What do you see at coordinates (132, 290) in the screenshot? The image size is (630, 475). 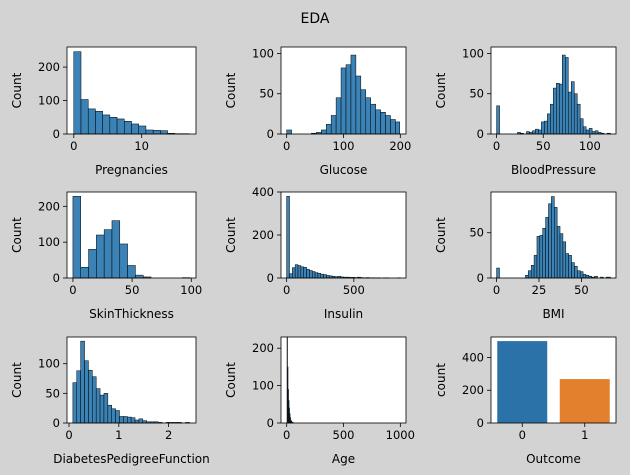 I see `x-tick-label: 50` at bounding box center [132, 290].